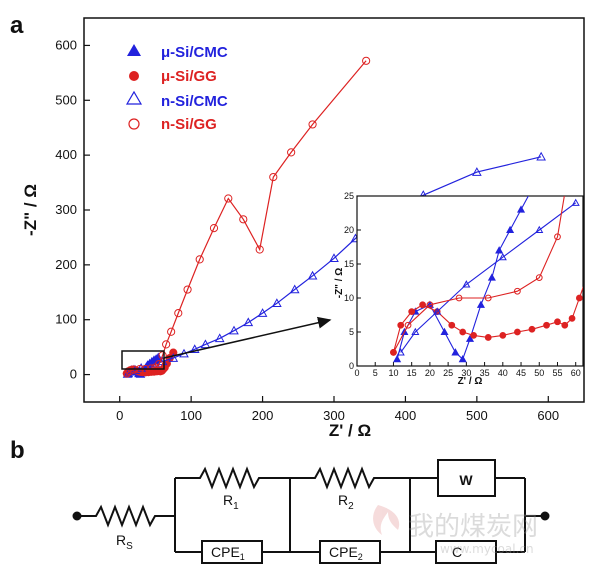 This screenshot has width=600, height=573. I want to click on inset-y-axis-label: -Z" / Ω, so click(339, 283).